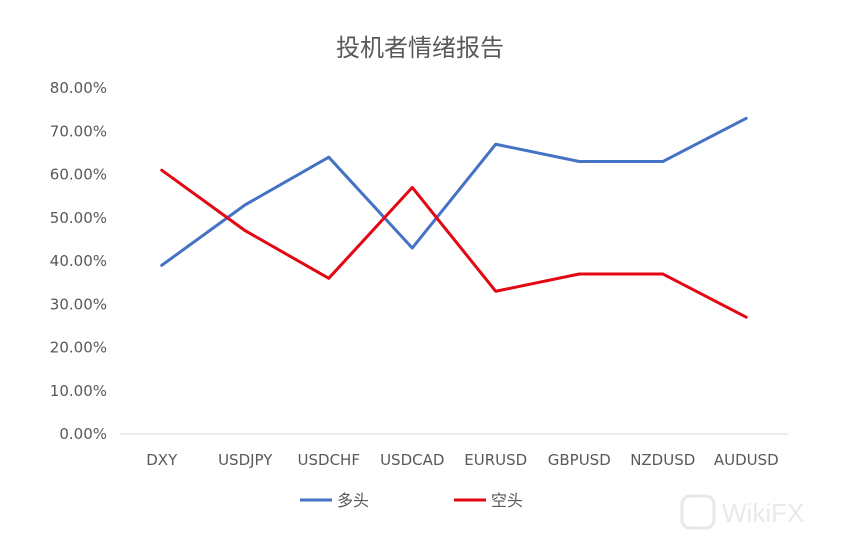 This screenshot has height=545, width=848. What do you see at coordinates (698, 512) in the screenshot?
I see `watermark-logo-icon` at bounding box center [698, 512].